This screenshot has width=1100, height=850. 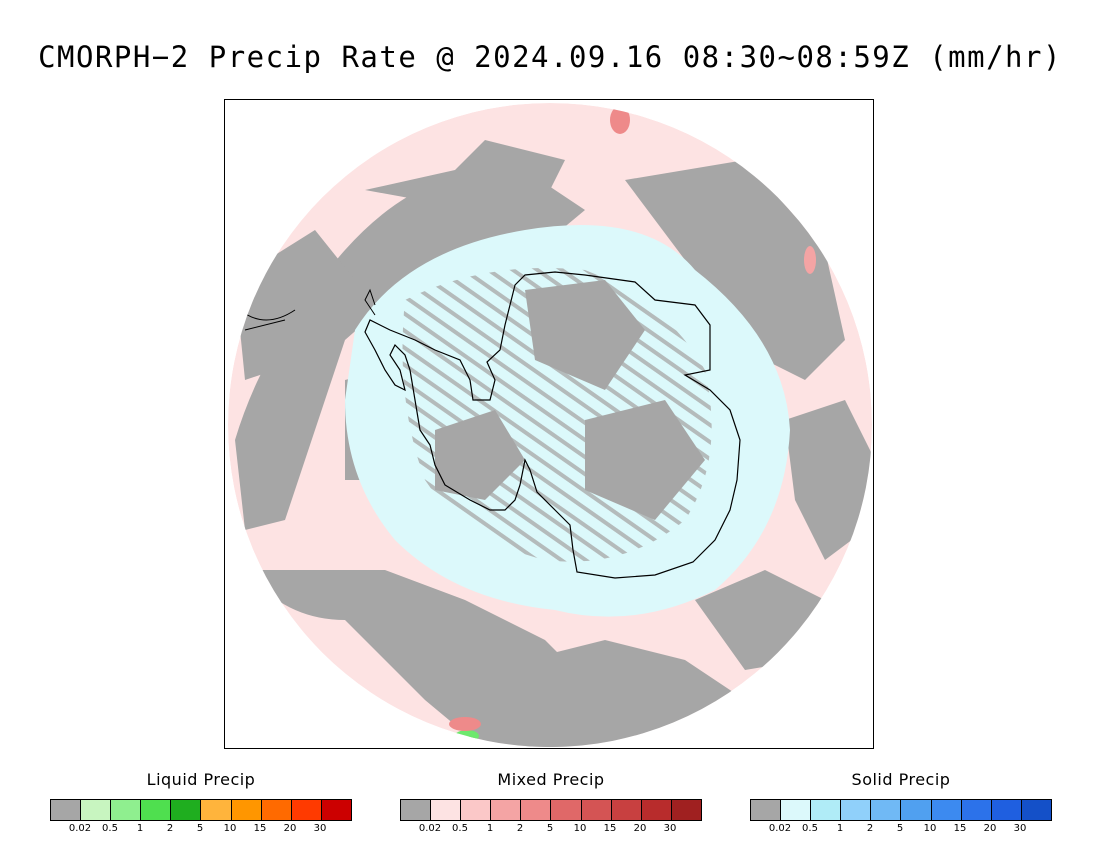 I want to click on legend-title: Liquid Precip, so click(x=201, y=779).